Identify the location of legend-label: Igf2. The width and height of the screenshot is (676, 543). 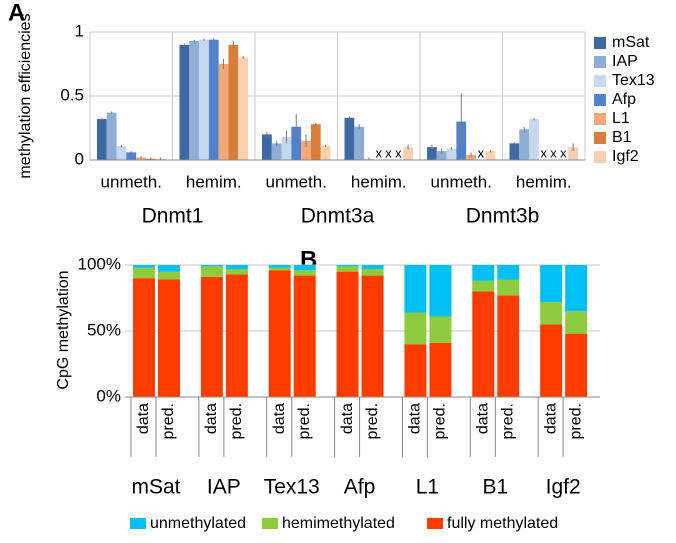
(625, 156).